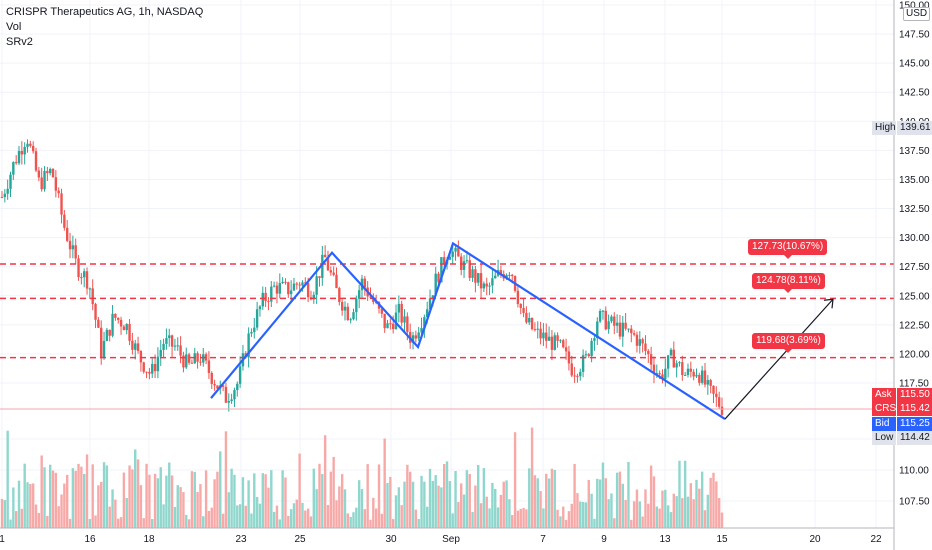 This screenshot has width=932, height=550. Describe the element at coordinates (917, 14) in the screenshot. I see `currency-label: USD` at that location.